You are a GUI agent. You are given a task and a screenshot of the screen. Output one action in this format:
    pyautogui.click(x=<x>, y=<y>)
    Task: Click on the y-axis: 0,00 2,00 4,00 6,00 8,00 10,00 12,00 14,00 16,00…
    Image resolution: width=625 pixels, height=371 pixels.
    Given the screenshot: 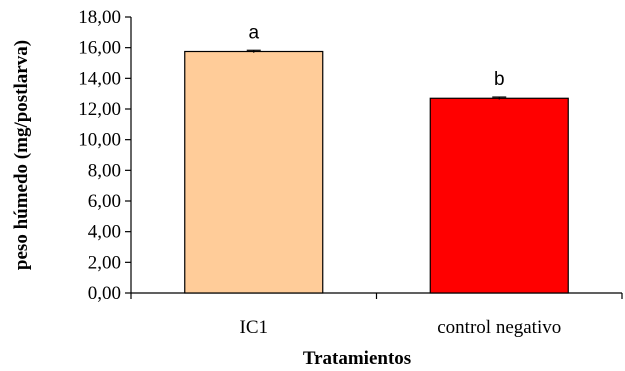 What is the action you would take?
    pyautogui.click(x=105, y=155)
    